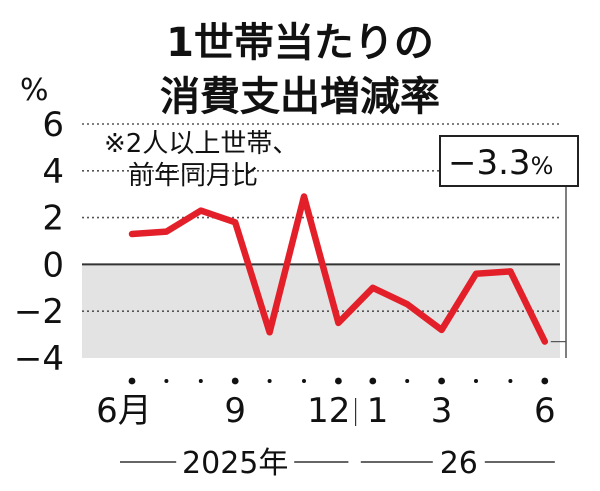  Describe the element at coordinates (53, 219) in the screenshot. I see `y-tick-label-2: 2` at that location.